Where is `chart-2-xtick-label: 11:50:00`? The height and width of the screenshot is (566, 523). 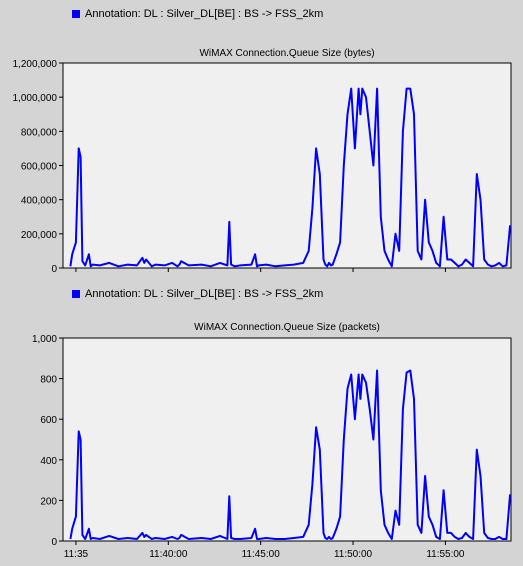 chart-2-xtick-label: 11:50:00 is located at coordinates (353, 554).